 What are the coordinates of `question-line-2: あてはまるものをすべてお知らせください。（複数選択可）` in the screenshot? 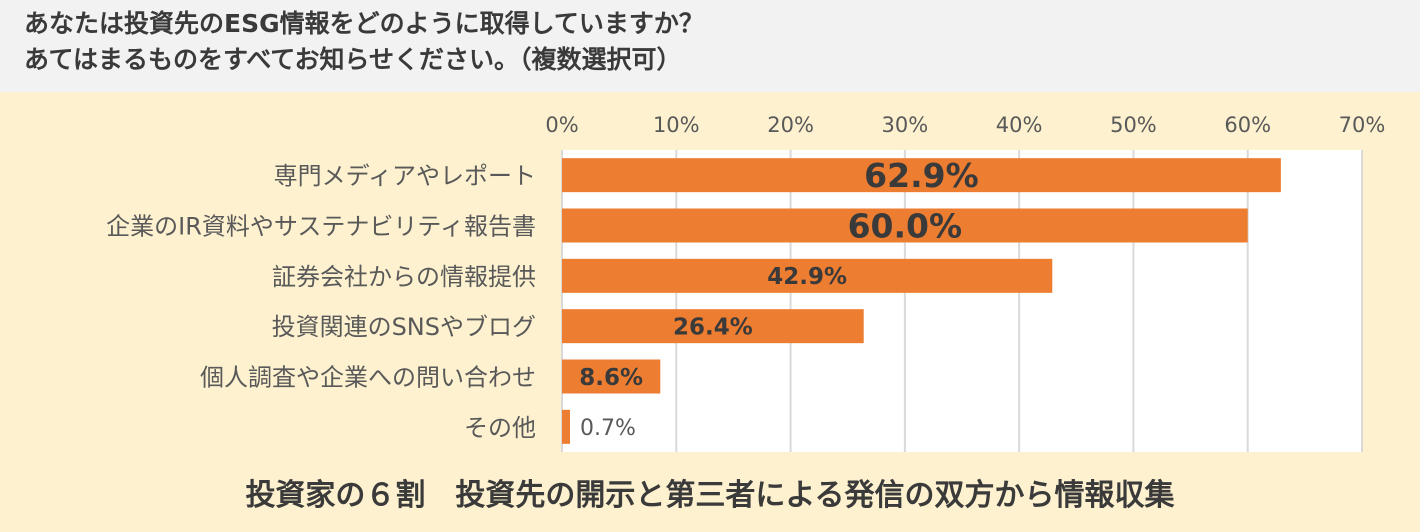 It's located at (353, 59).